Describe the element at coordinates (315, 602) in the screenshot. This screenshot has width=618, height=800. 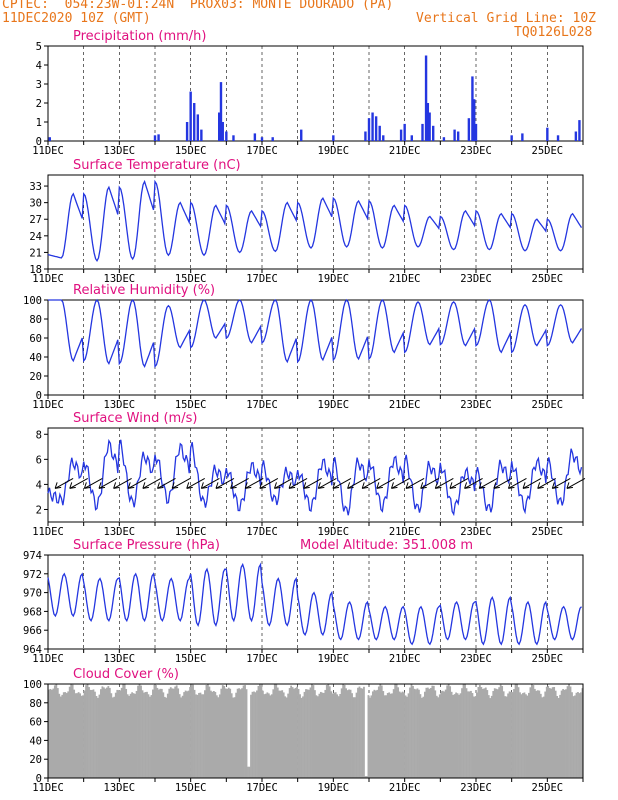
I see `panel-frame` at that location.